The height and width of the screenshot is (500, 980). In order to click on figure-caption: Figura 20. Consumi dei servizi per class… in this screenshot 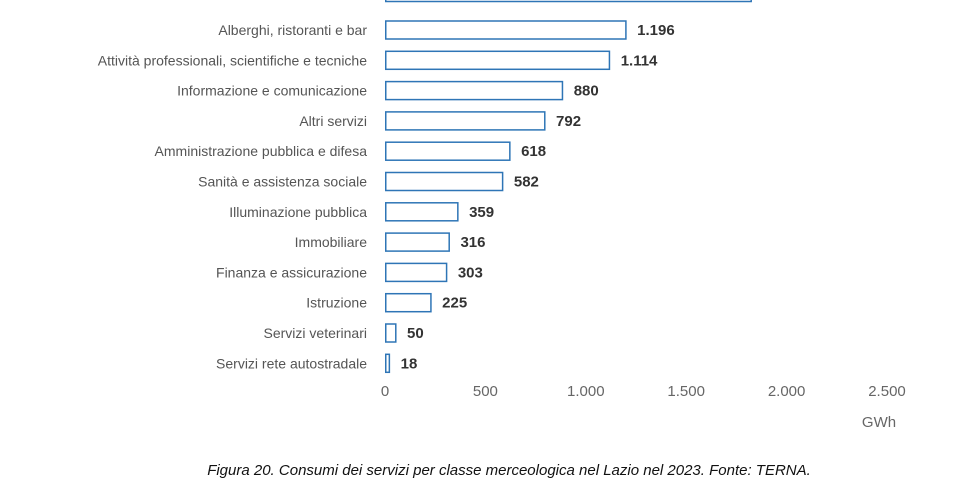, I will do `click(509, 470)`.